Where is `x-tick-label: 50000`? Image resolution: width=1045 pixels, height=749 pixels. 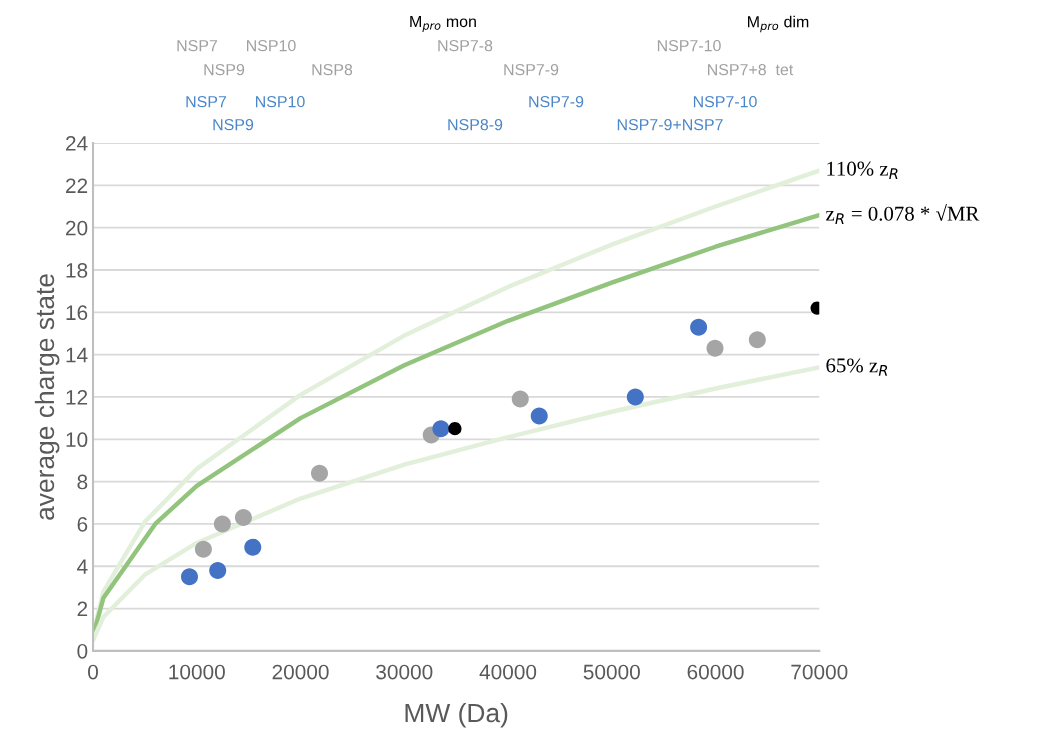 x-tick-label: 50000 is located at coordinates (611, 672).